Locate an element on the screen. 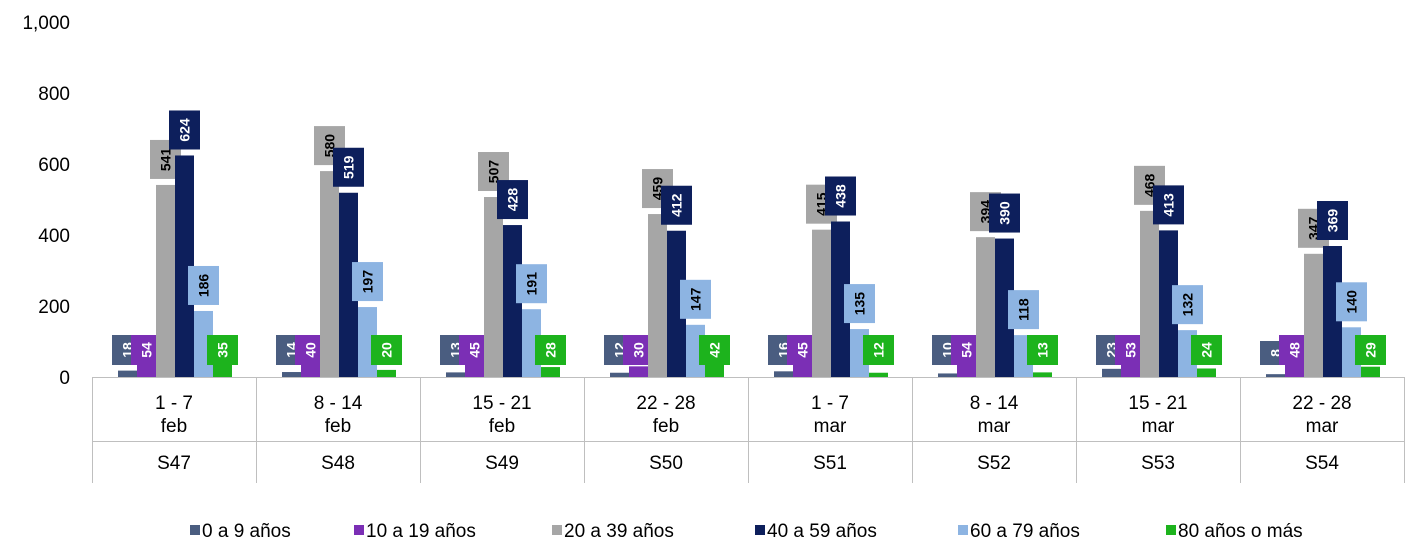 This screenshot has width=1408, height=548. data-label: 40 is located at coordinates (311, 350).